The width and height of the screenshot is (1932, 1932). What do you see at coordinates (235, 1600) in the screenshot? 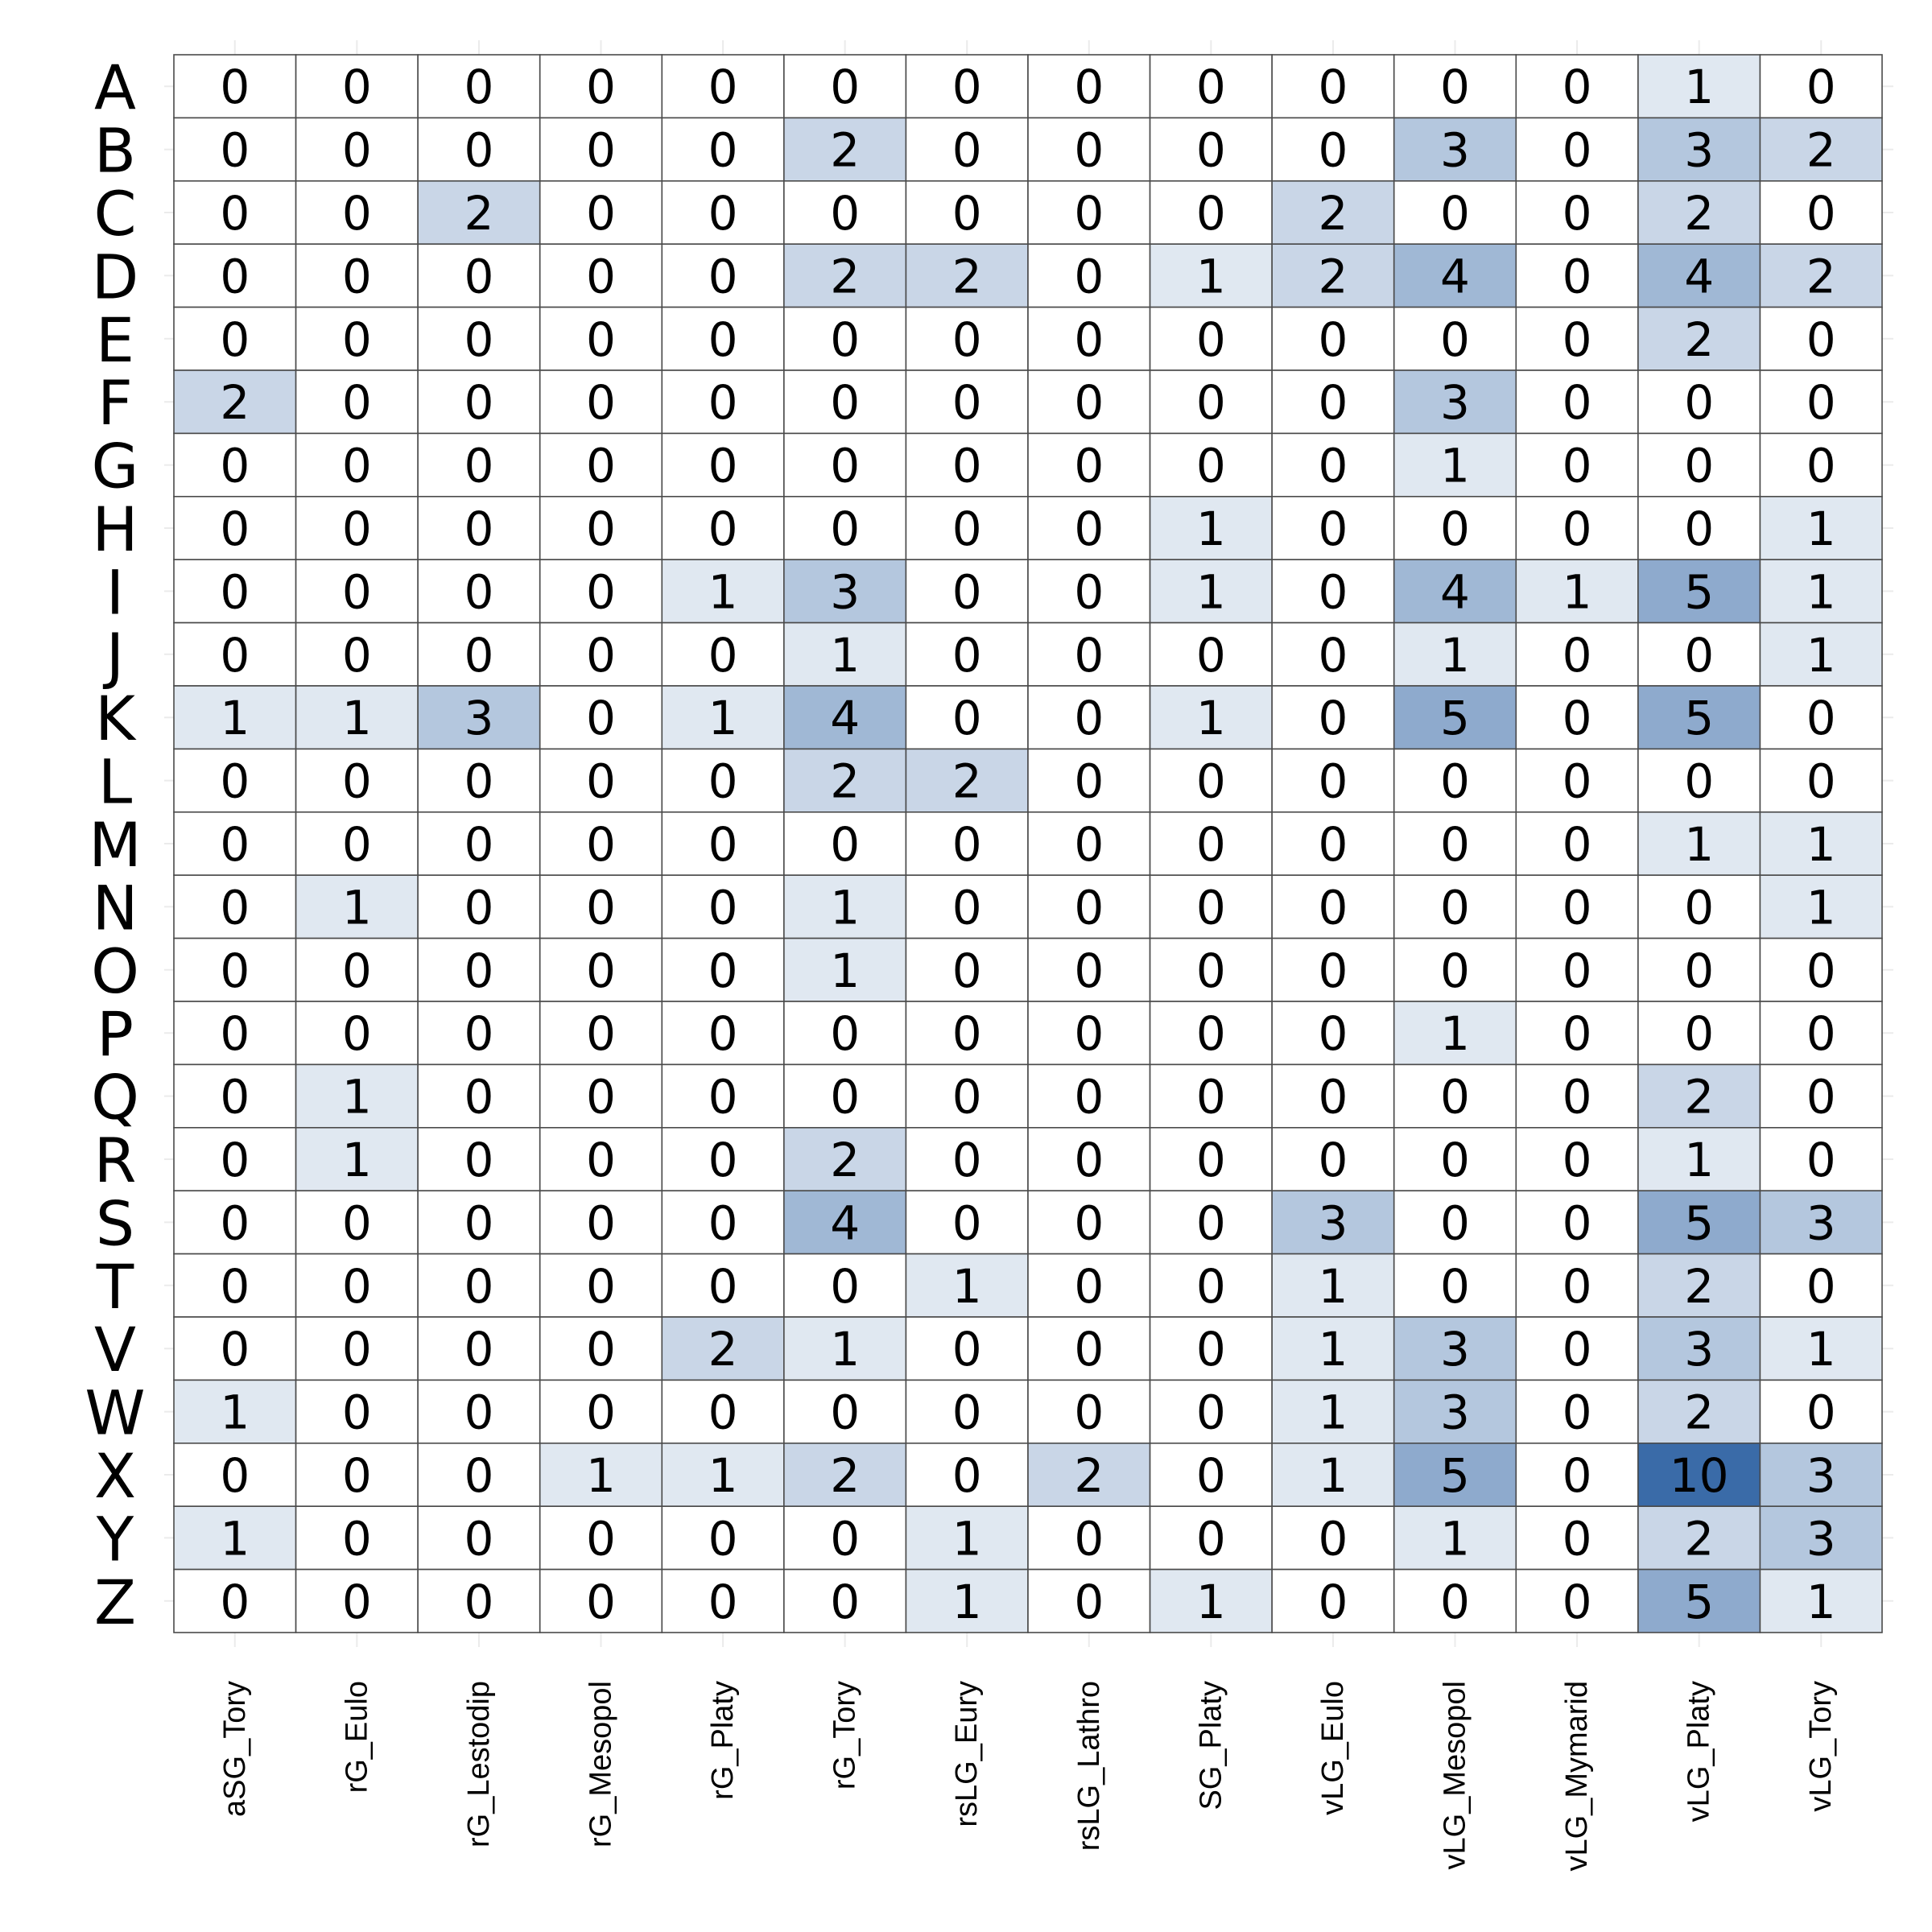
I see `heatmap-cell-Z-aSG_Tory` at bounding box center [235, 1600].